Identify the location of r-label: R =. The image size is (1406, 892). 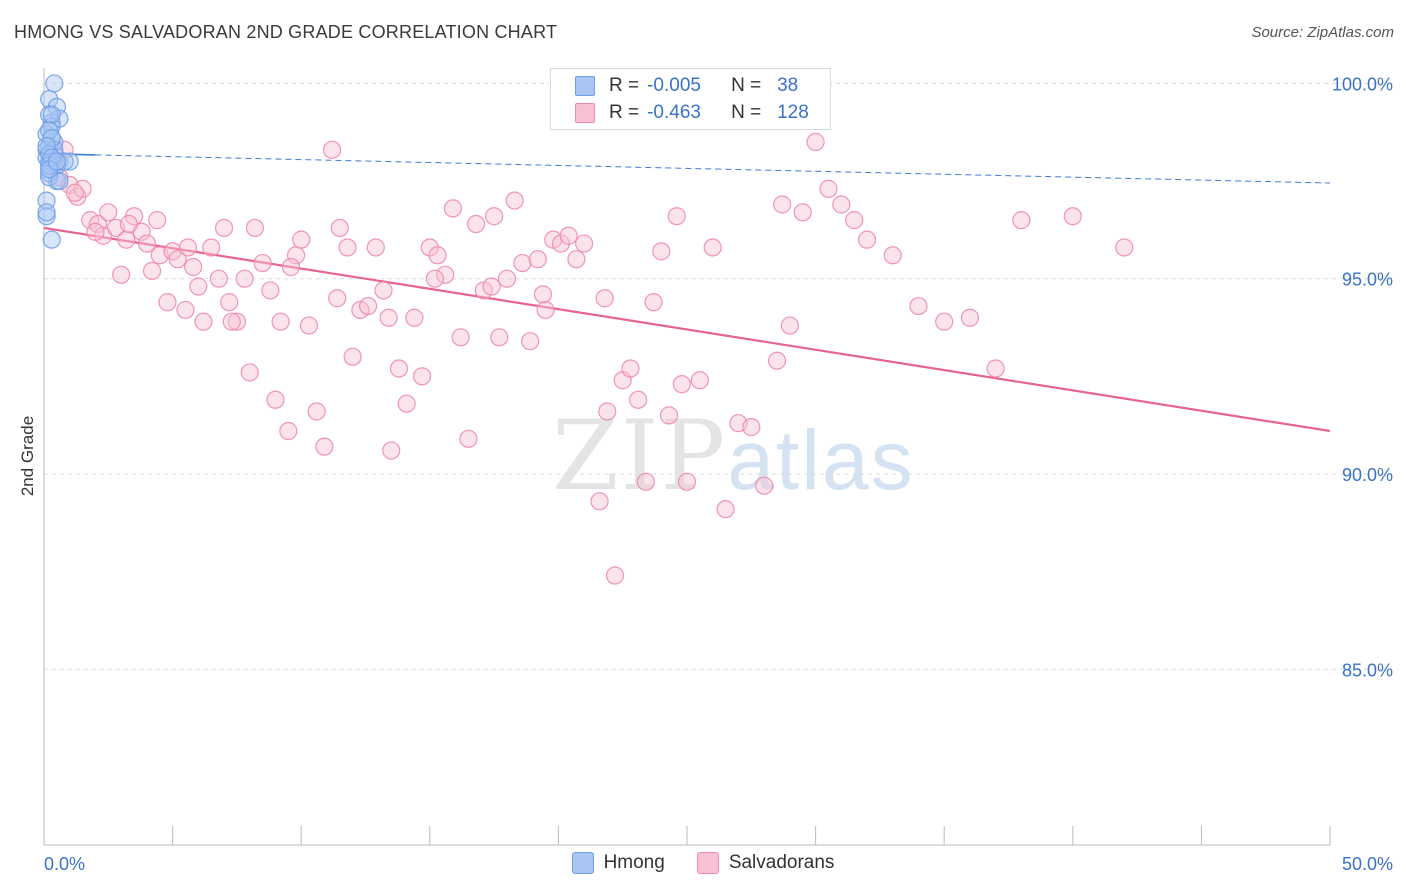
(624, 85).